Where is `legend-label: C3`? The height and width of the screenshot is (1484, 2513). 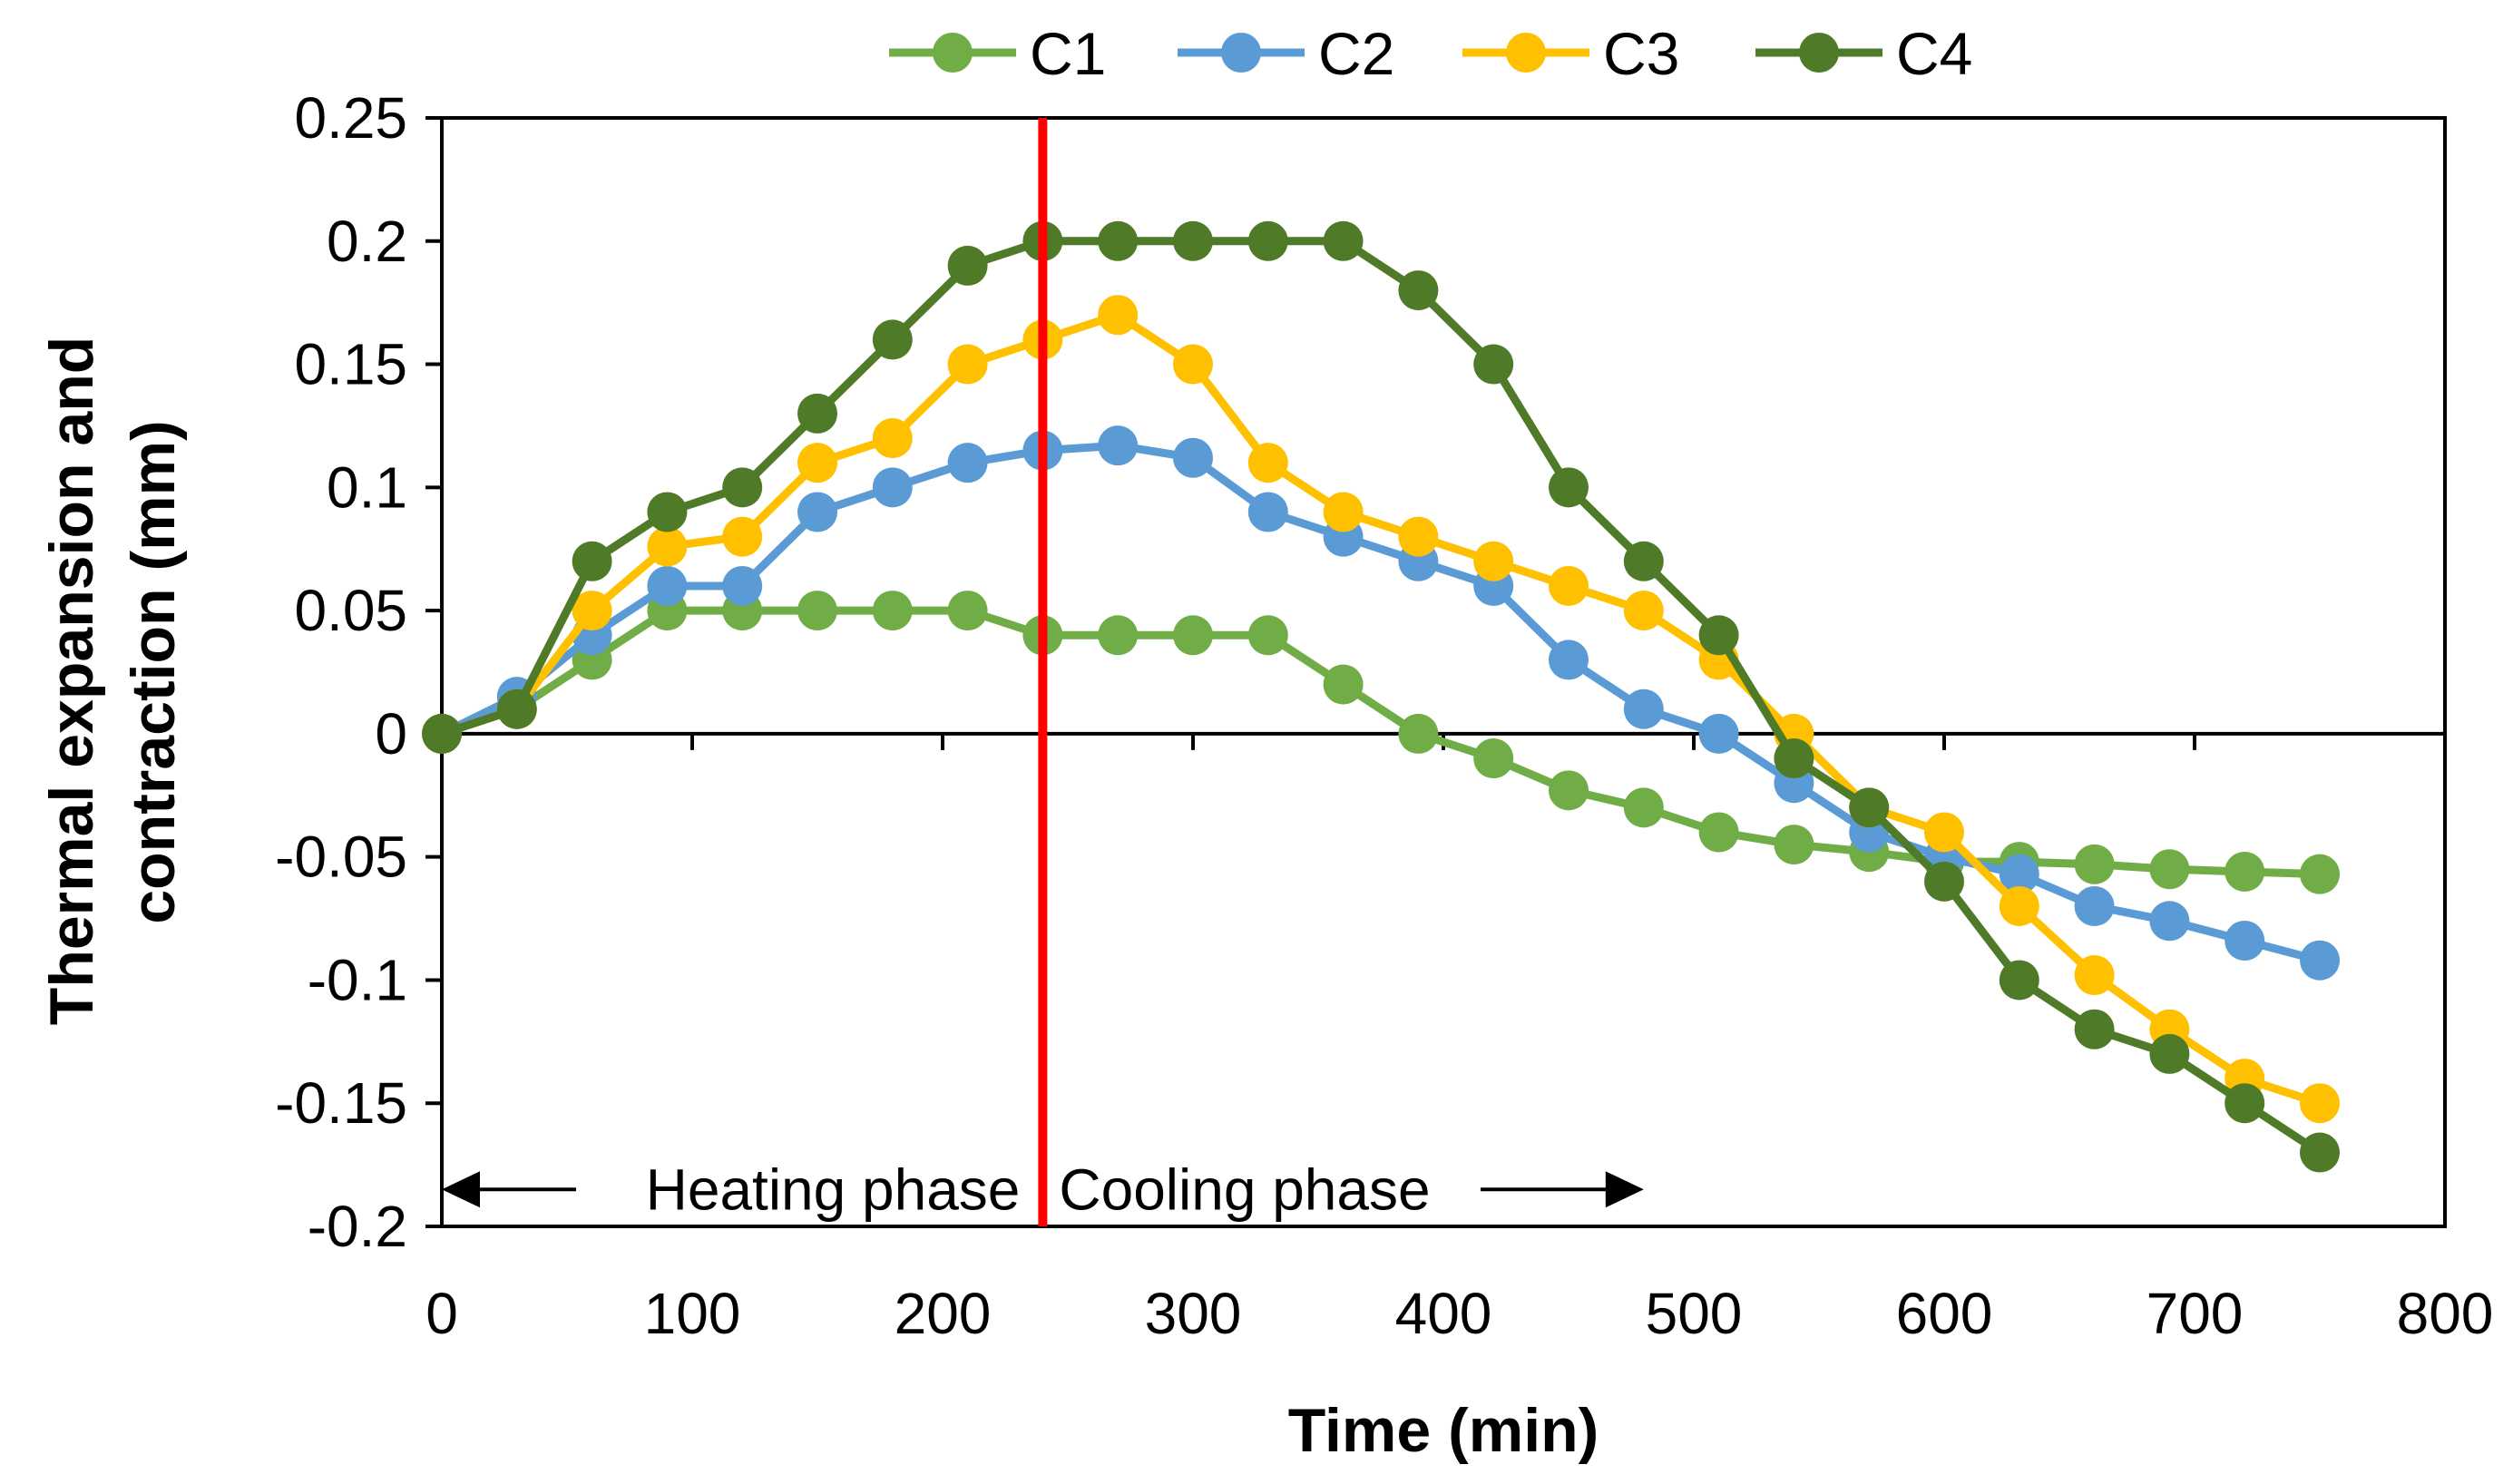 legend-label: C3 is located at coordinates (1641, 54).